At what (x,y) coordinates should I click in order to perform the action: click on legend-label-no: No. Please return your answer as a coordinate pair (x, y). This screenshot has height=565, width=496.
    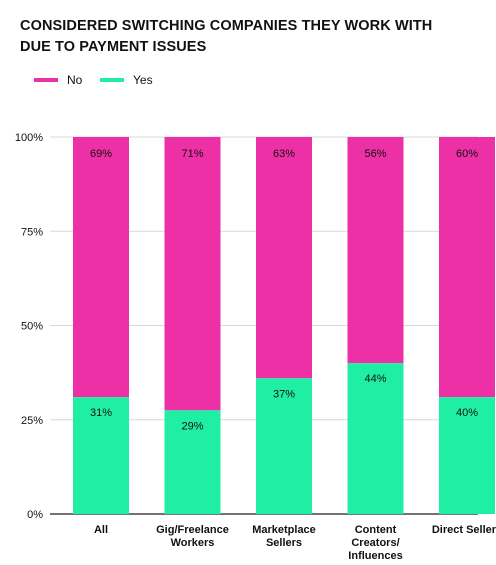
    Looking at the image, I should click on (75, 80).